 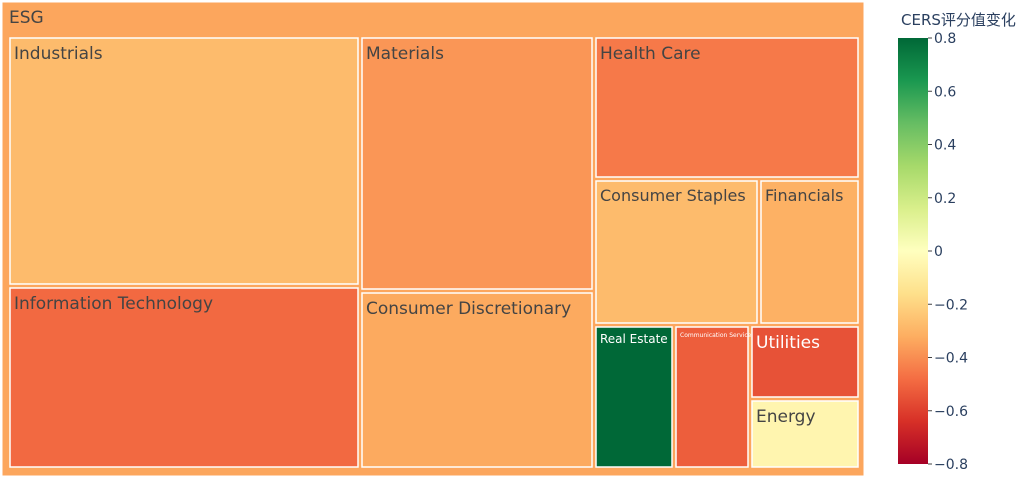 I want to click on colorbar-tick-label: 0, so click(x=938, y=252).